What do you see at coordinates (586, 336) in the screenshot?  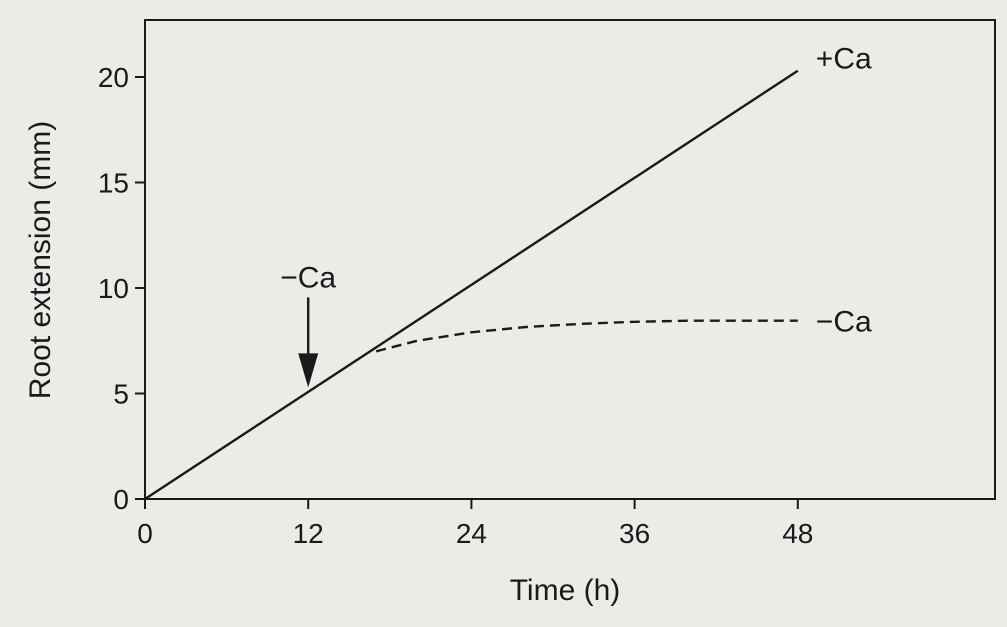 I see `series-line` at bounding box center [586, 336].